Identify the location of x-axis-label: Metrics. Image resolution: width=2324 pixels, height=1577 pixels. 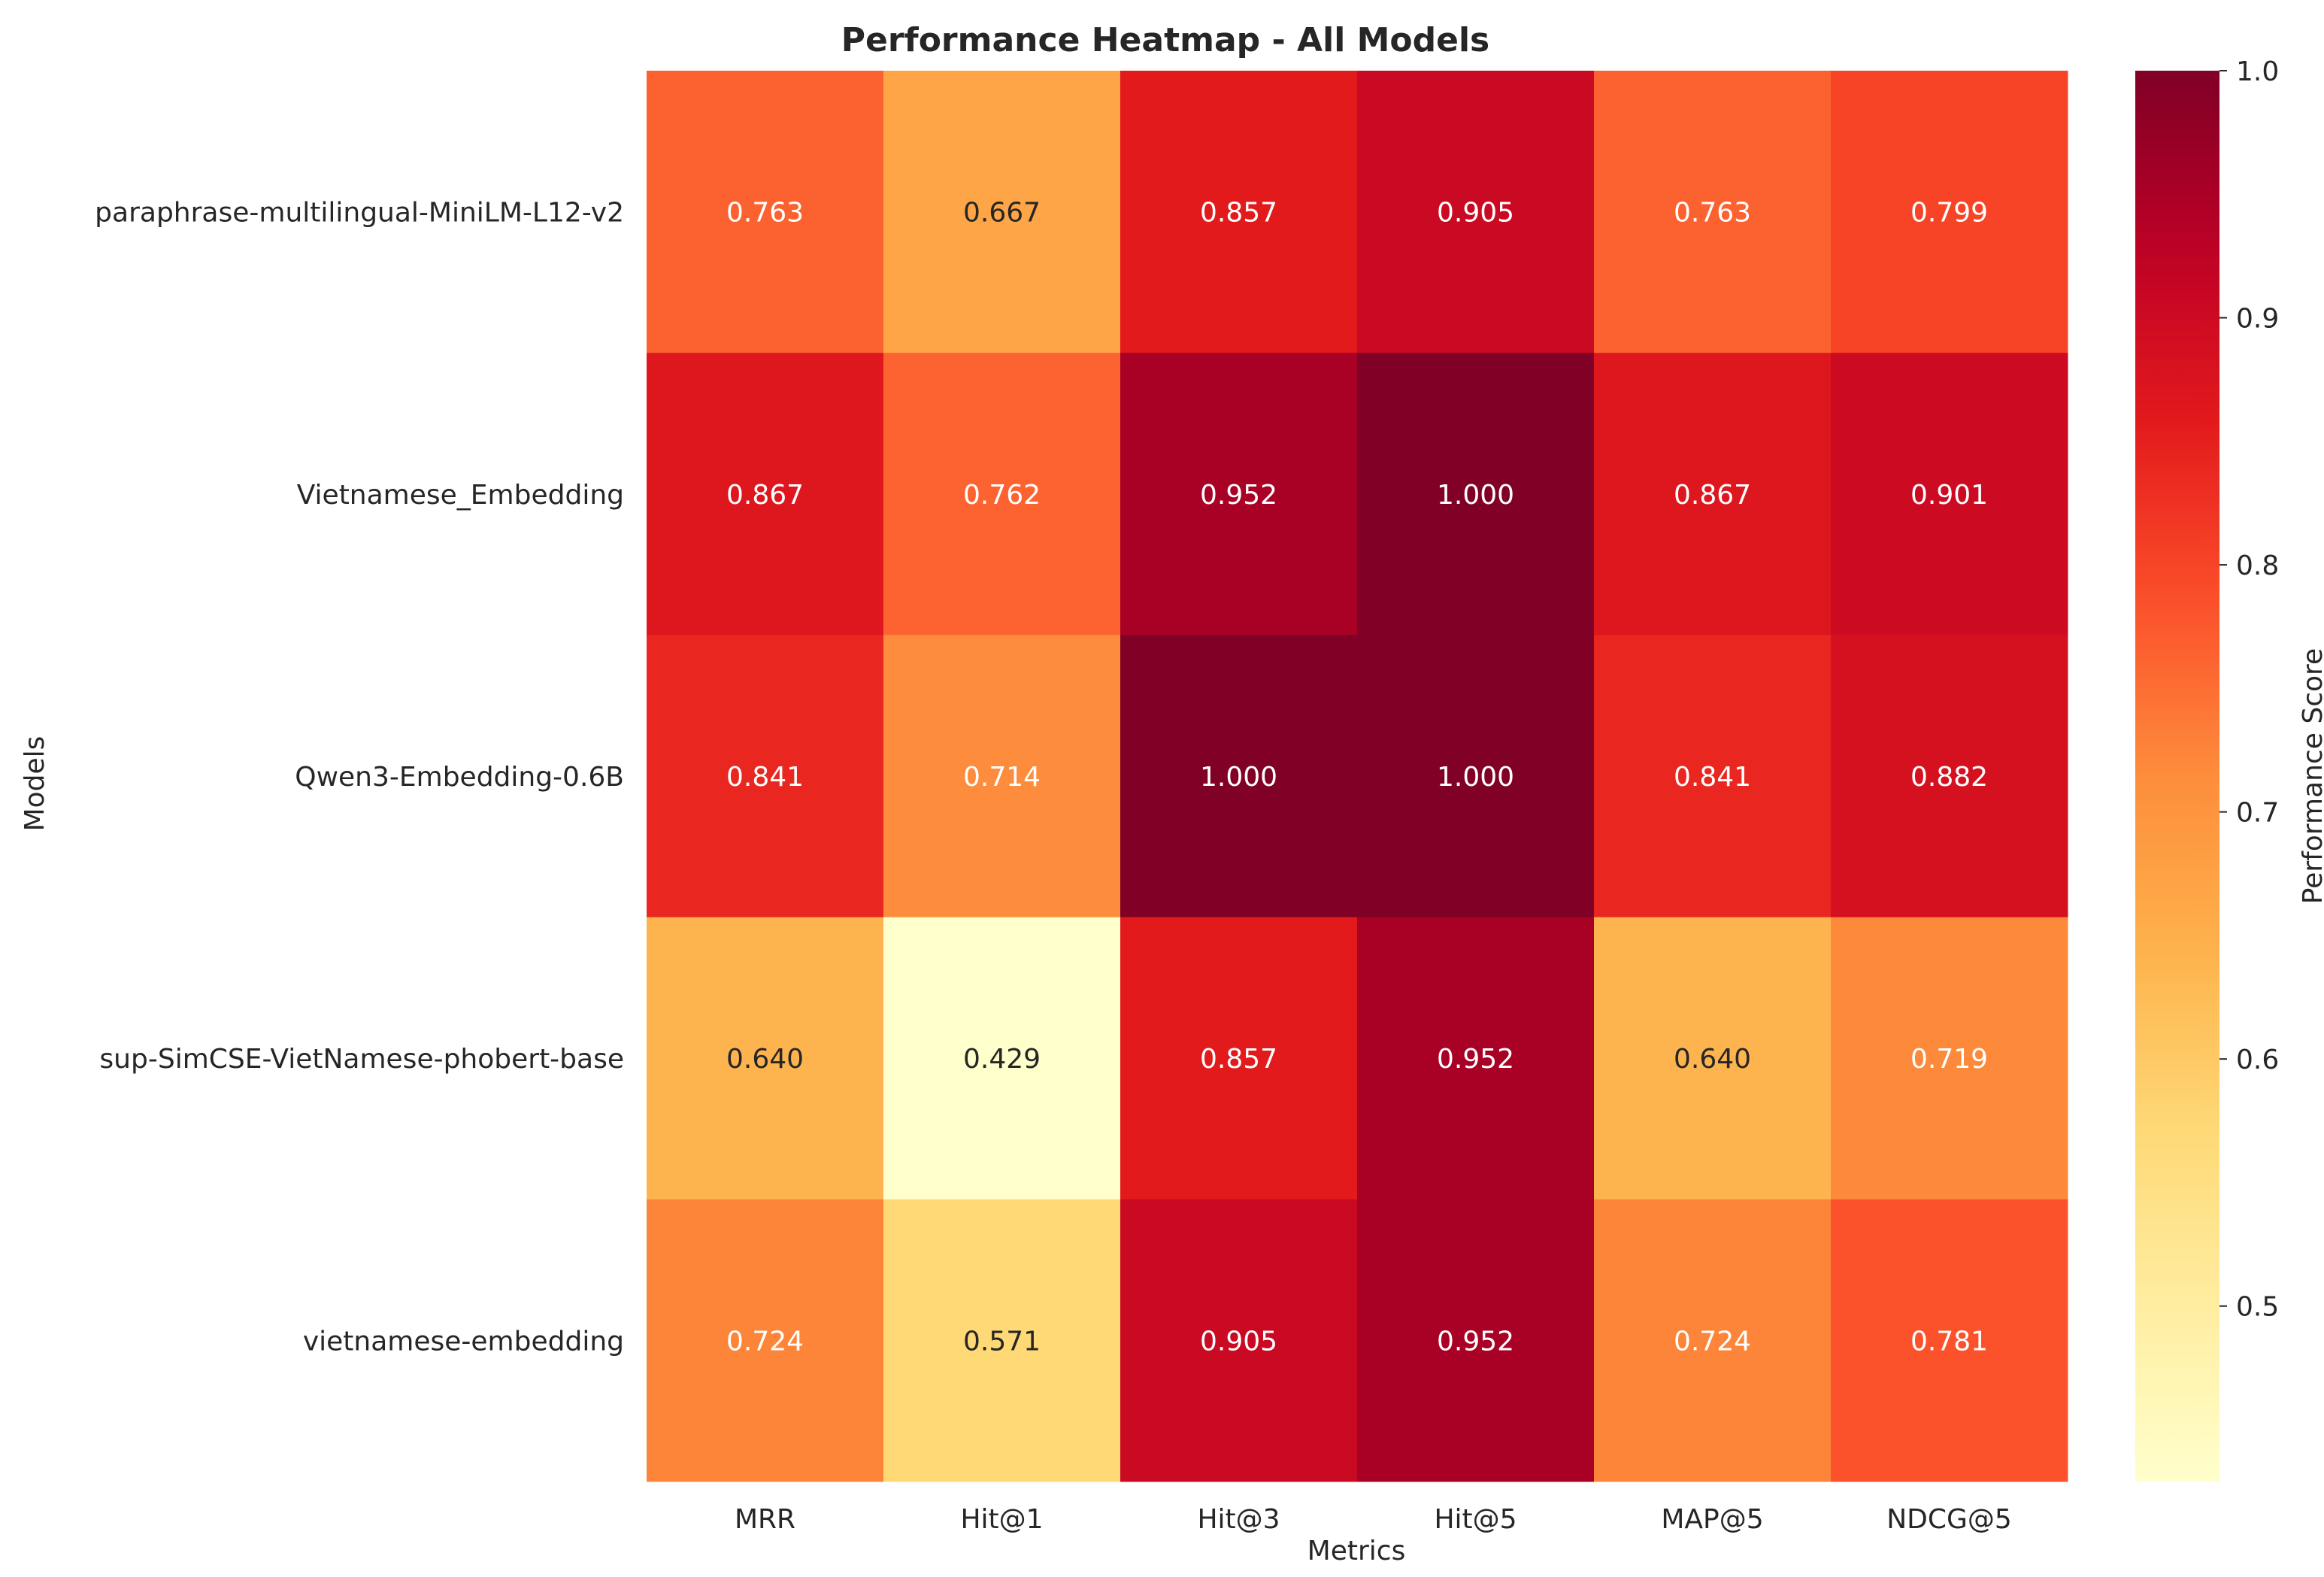
(1356, 1551).